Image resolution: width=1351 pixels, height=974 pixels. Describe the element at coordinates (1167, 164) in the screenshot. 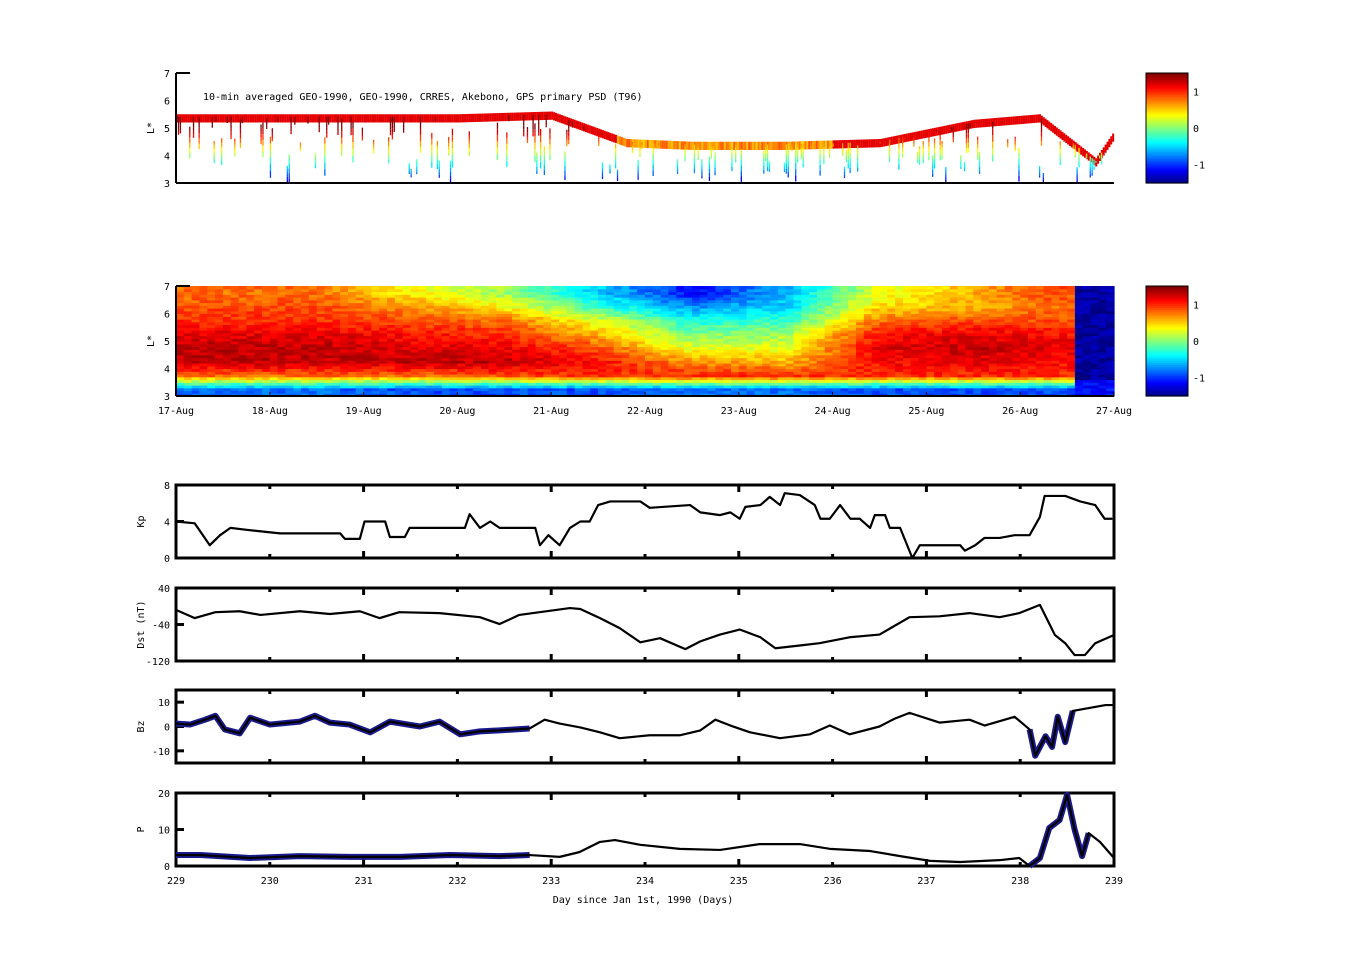

I see `colorbar-cell` at that location.